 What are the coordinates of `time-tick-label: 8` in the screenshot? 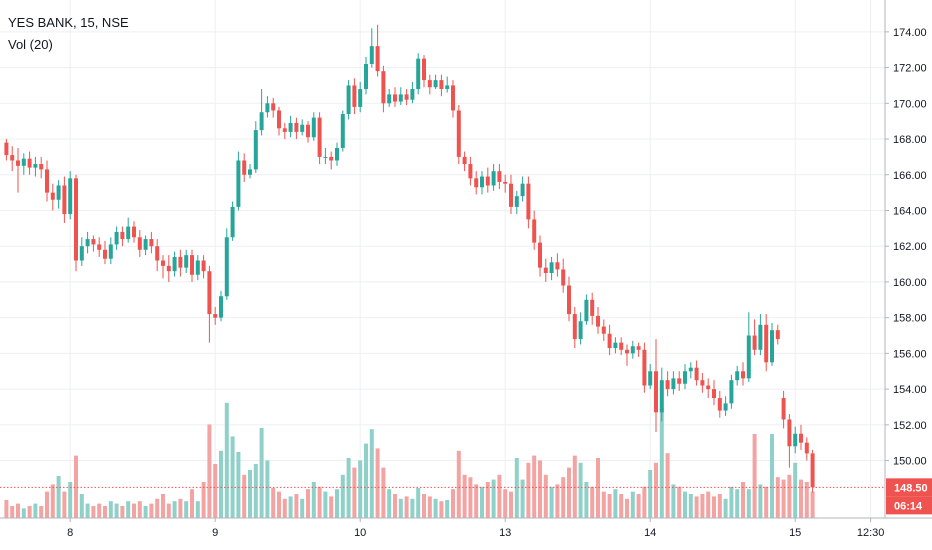 It's located at (70, 533).